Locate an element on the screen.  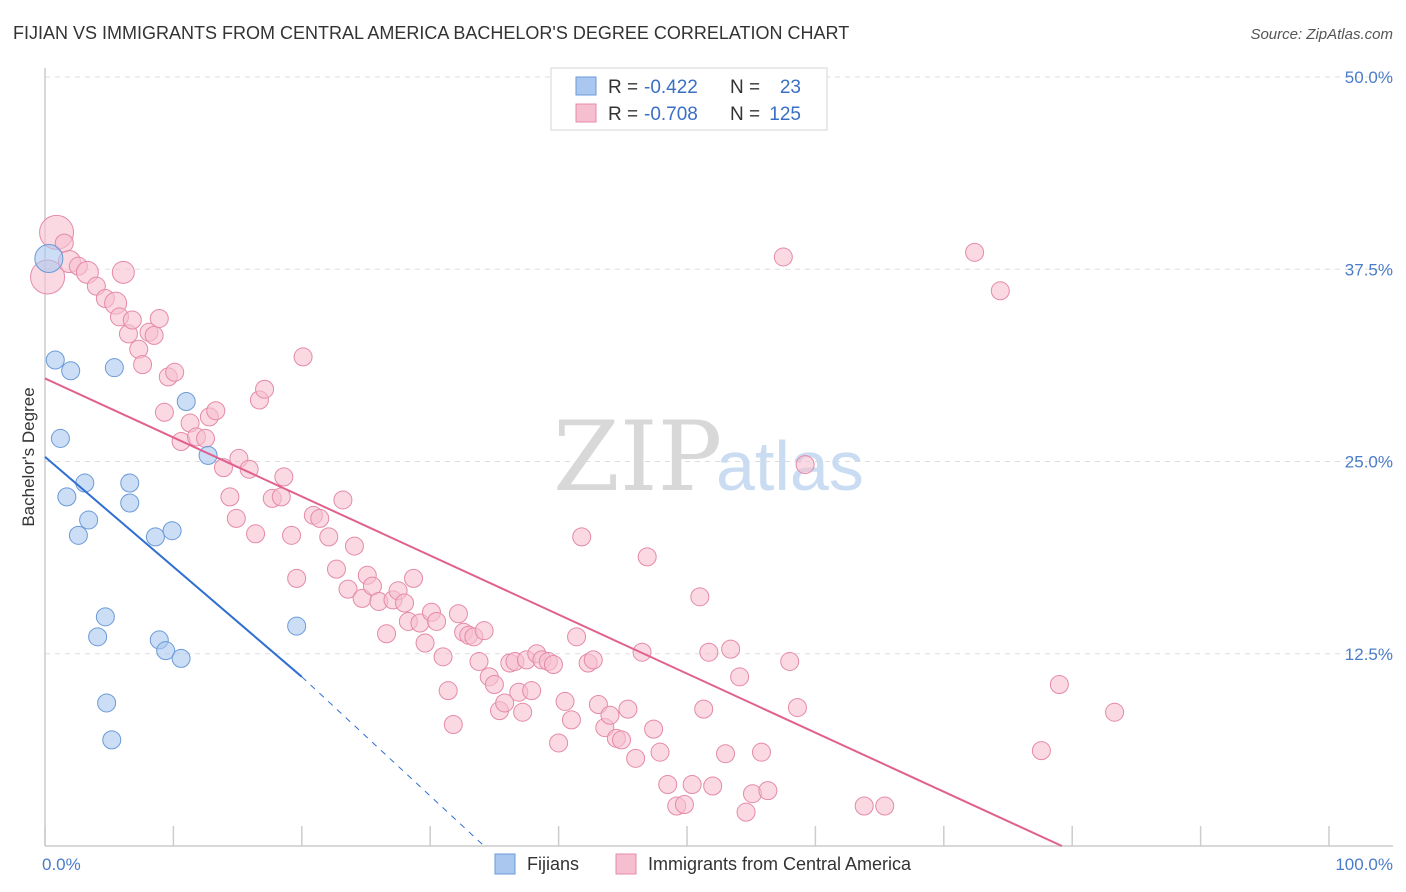
watermark-atlas: atlas is located at coordinates (790, 466).